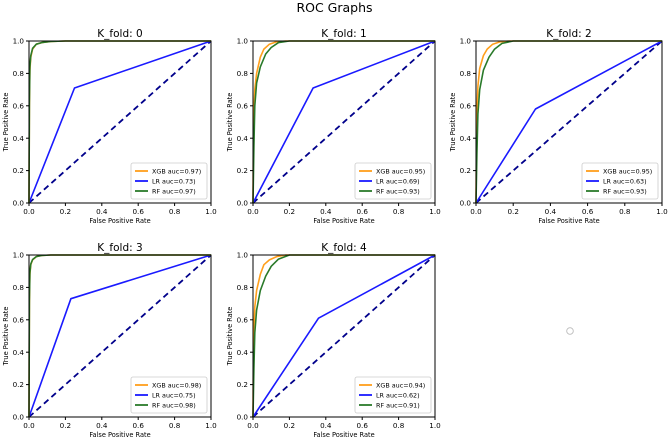 Image resolution: width=669 pixels, height=439 pixels. I want to click on legend-entry-lr: LR auc=0.69), so click(398, 182).